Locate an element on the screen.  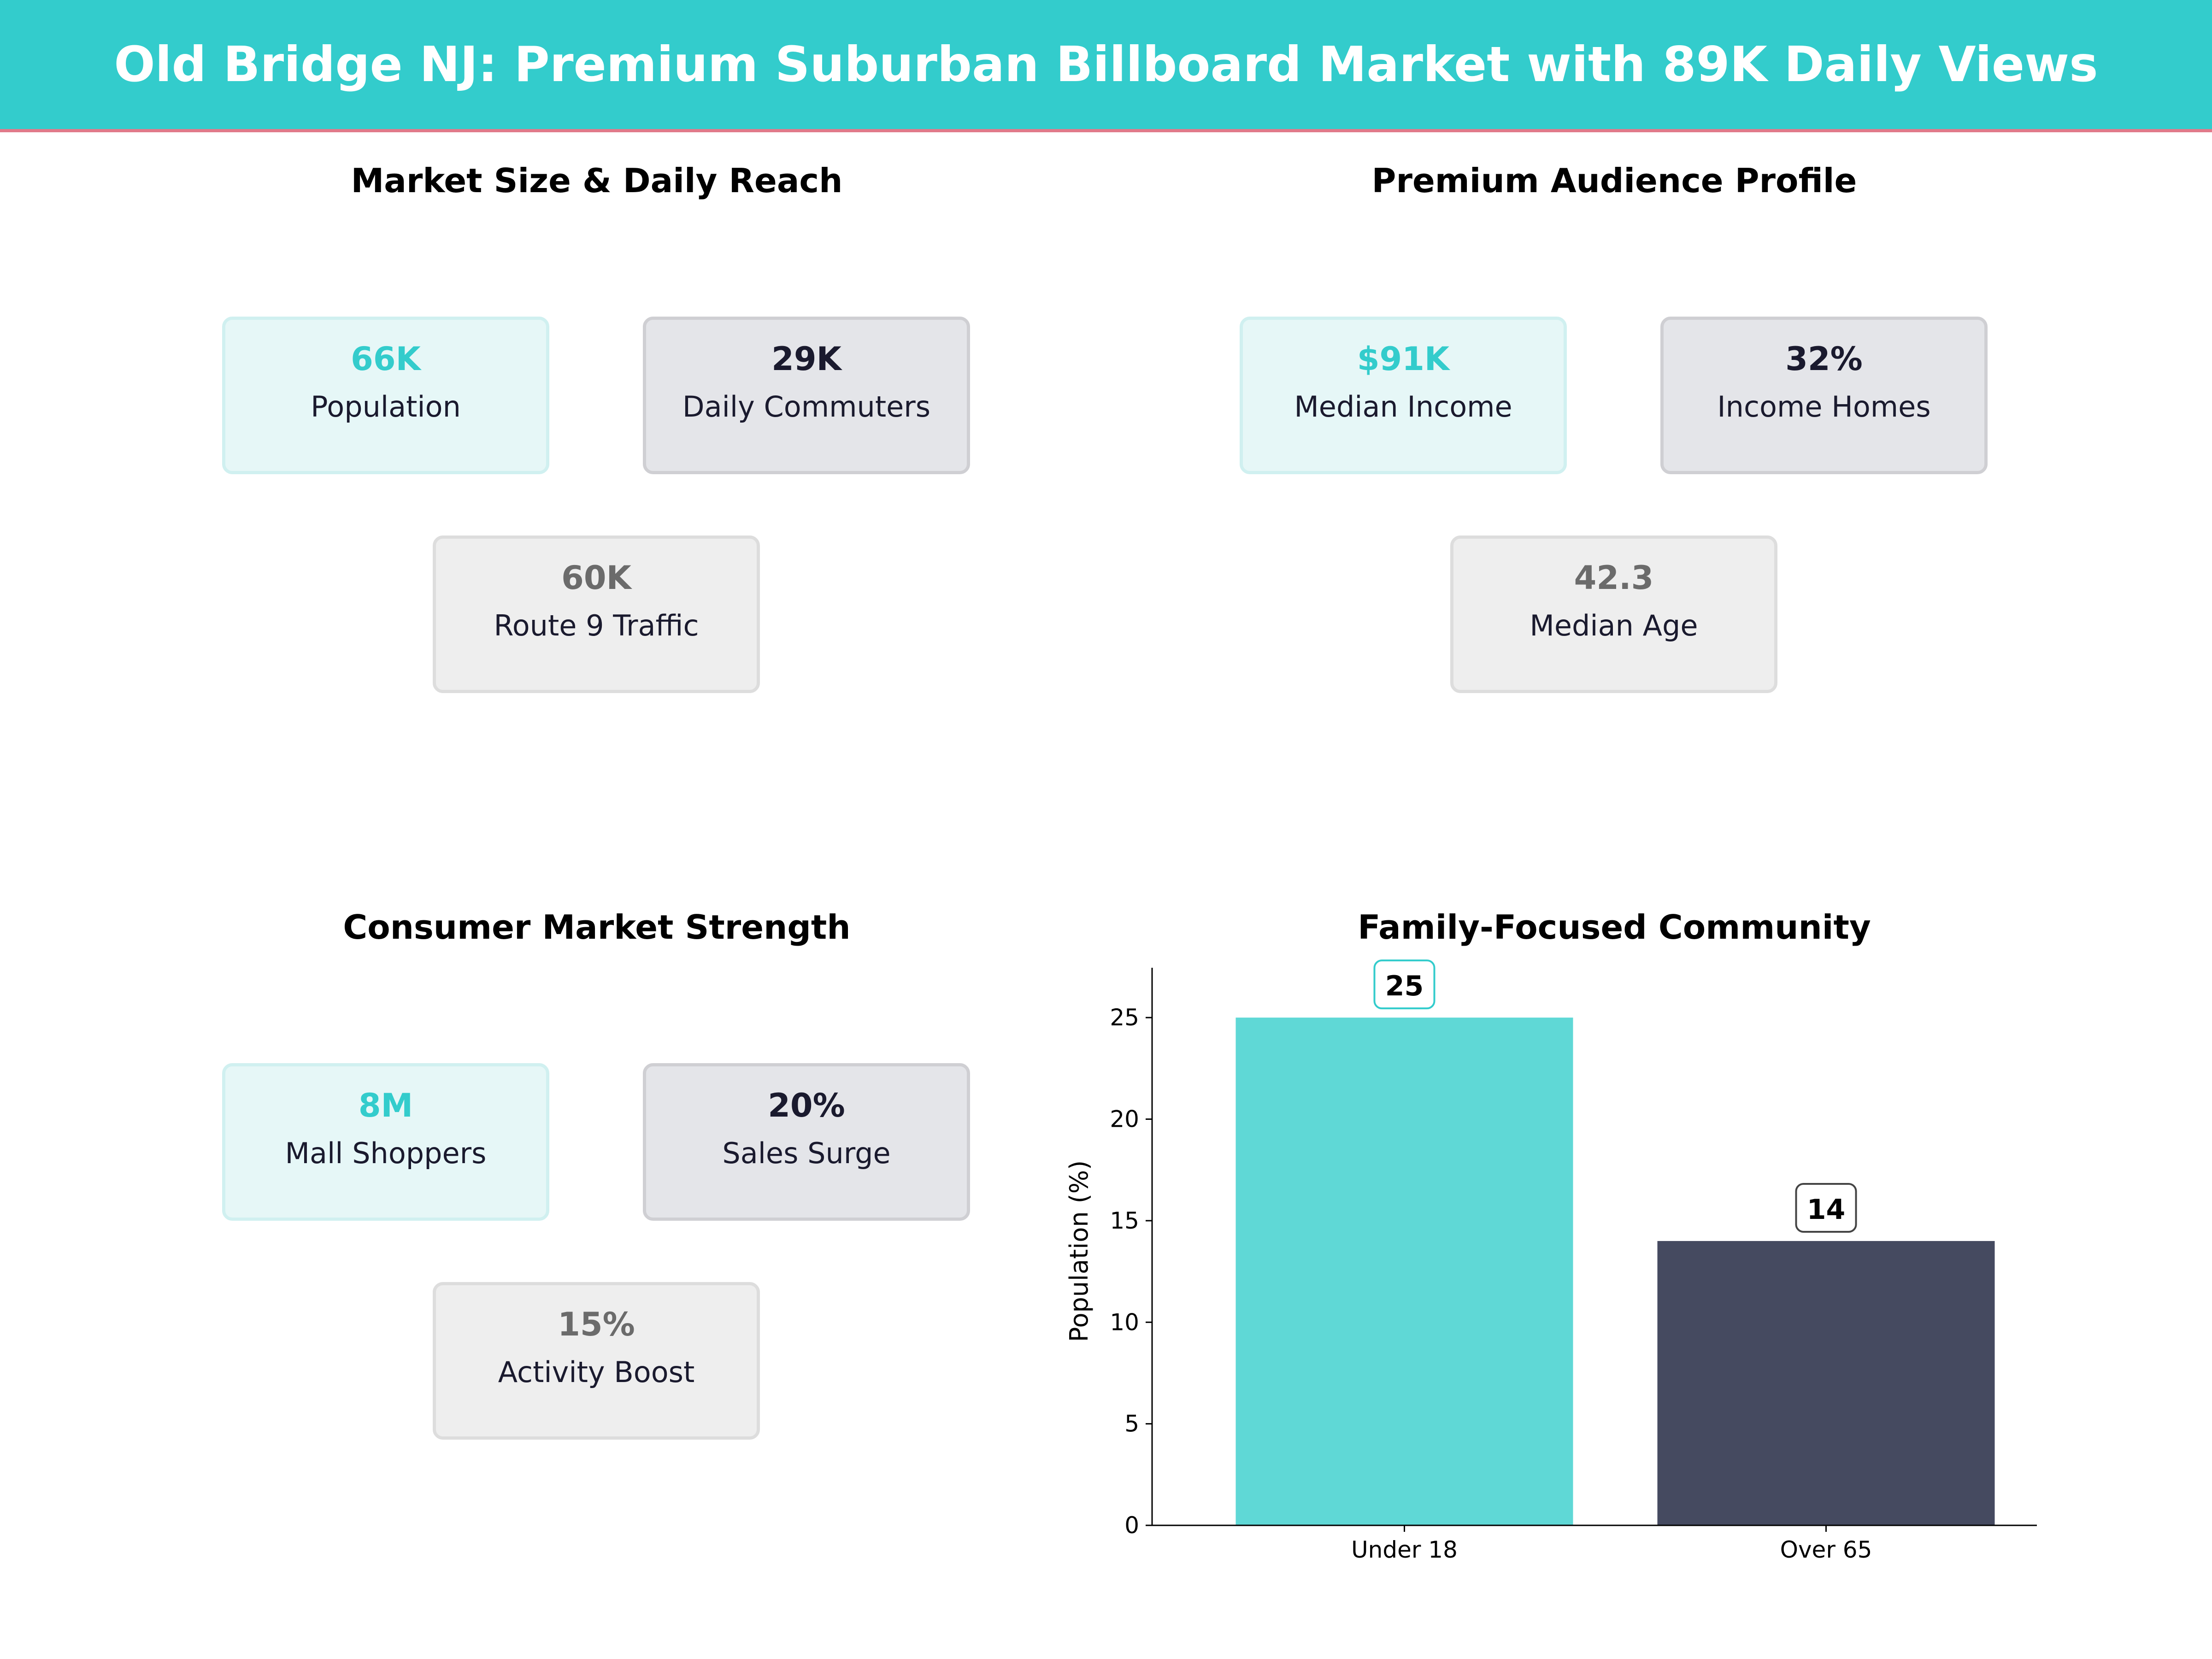
stat-label: Median Income is located at coordinates (1403, 407).